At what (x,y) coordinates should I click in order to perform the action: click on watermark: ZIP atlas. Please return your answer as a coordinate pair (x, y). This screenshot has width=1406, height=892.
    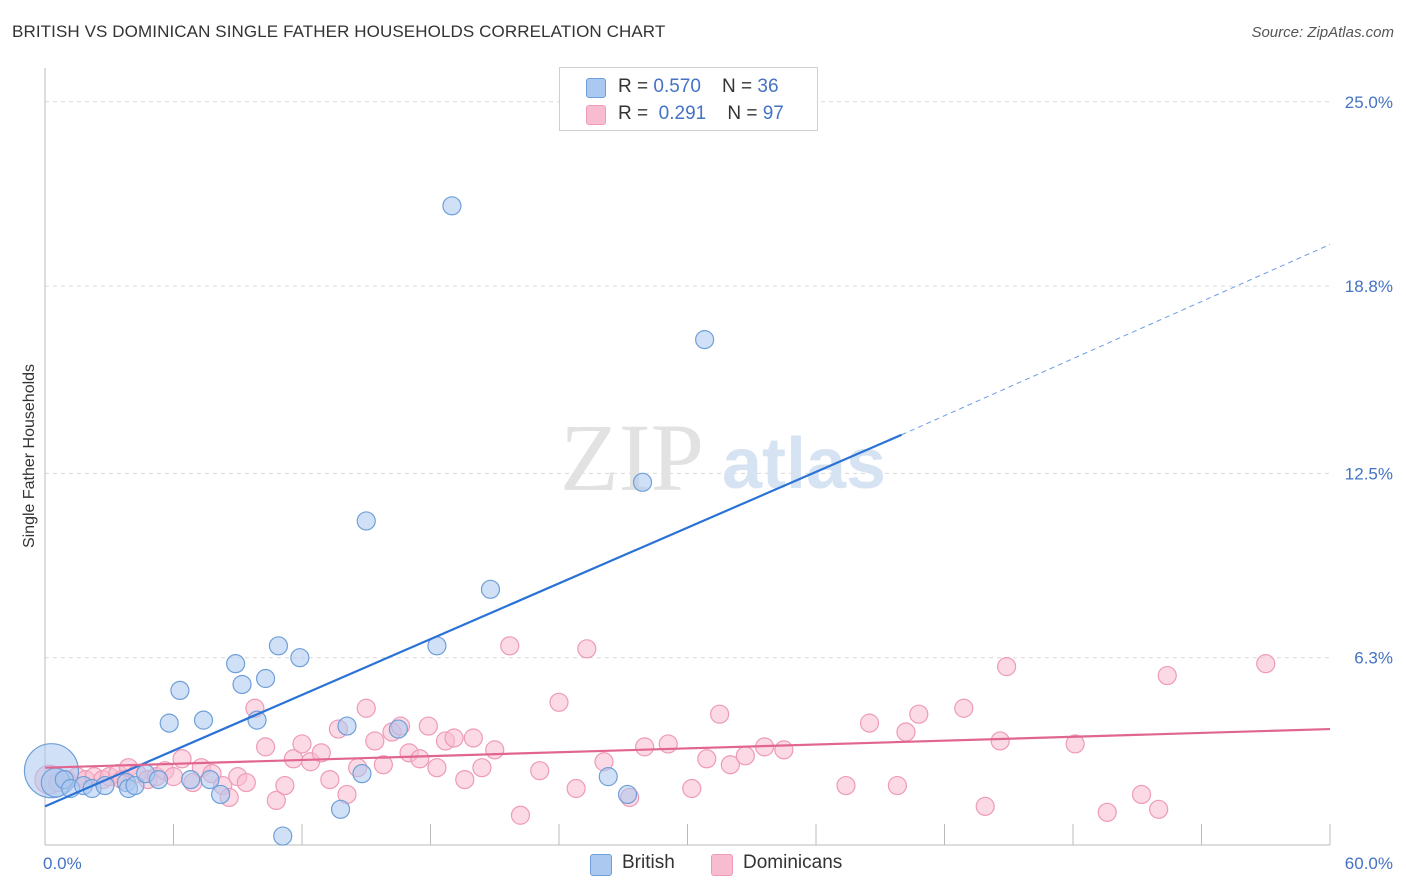
    Looking at the image, I should click on (723, 457).